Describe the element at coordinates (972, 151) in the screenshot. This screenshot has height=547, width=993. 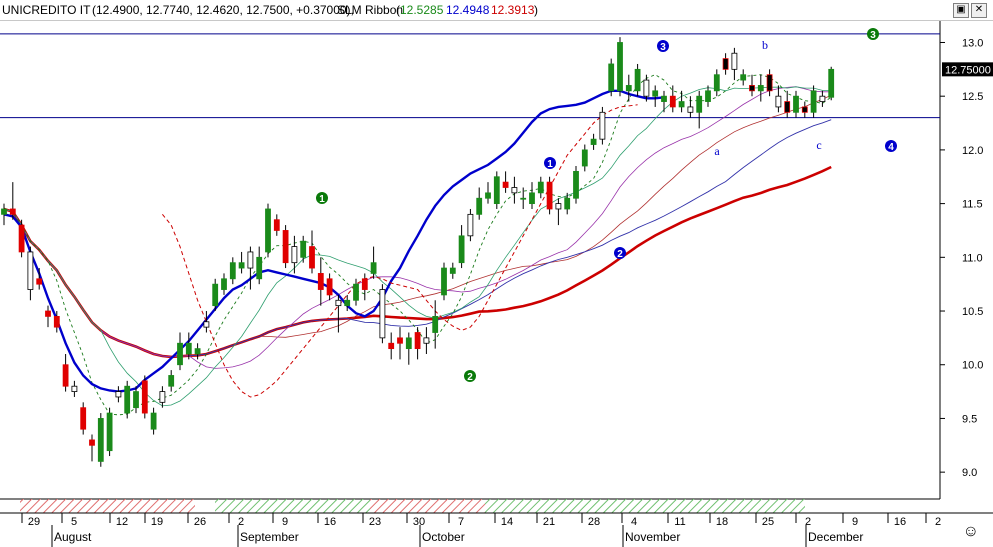
I see `y-tick-label: 12.0` at that location.